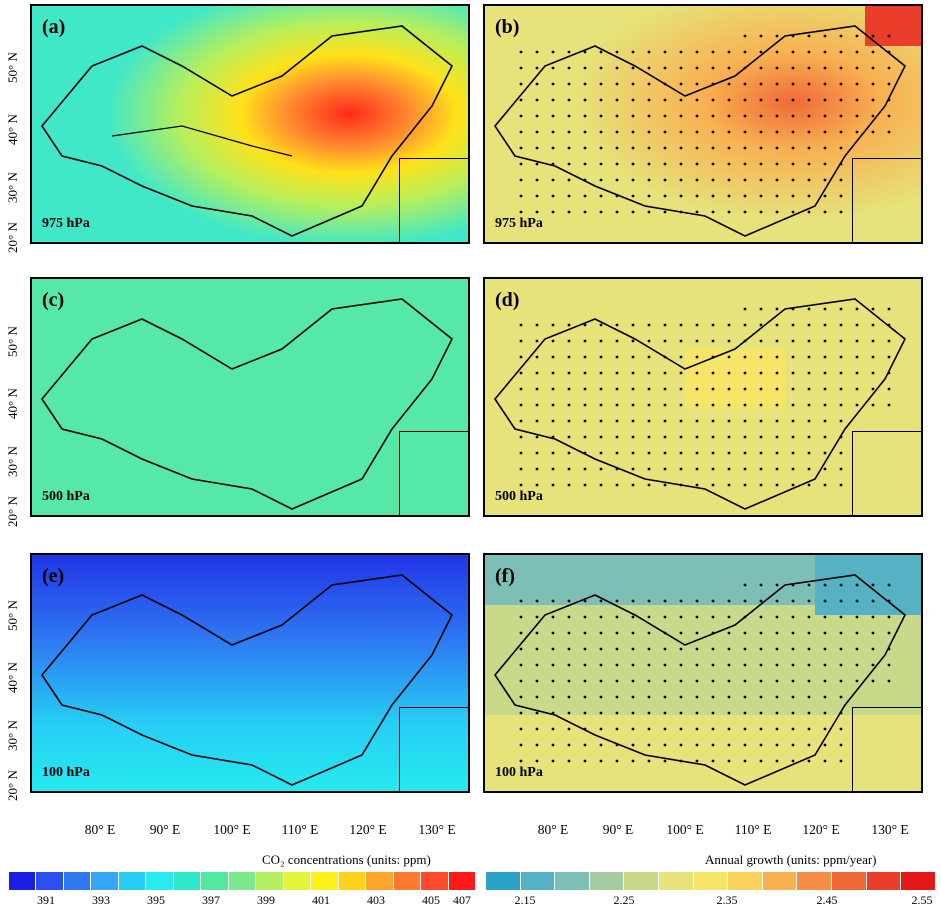 The width and height of the screenshot is (941, 912). What do you see at coordinates (519, 223) in the screenshot?
I see `pressure-level: 975 hPa` at bounding box center [519, 223].